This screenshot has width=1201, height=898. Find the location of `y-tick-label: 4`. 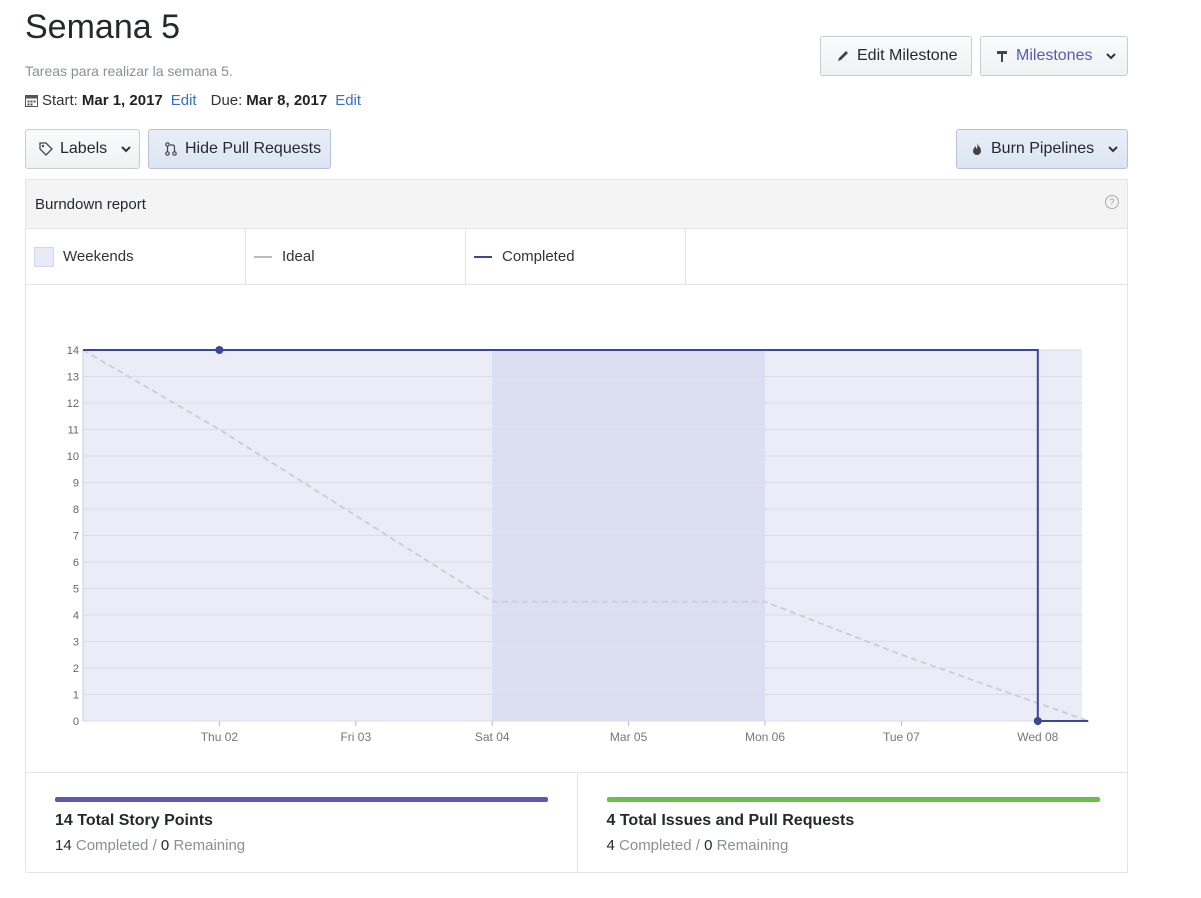

y-tick-label: 4 is located at coordinates (76, 616).